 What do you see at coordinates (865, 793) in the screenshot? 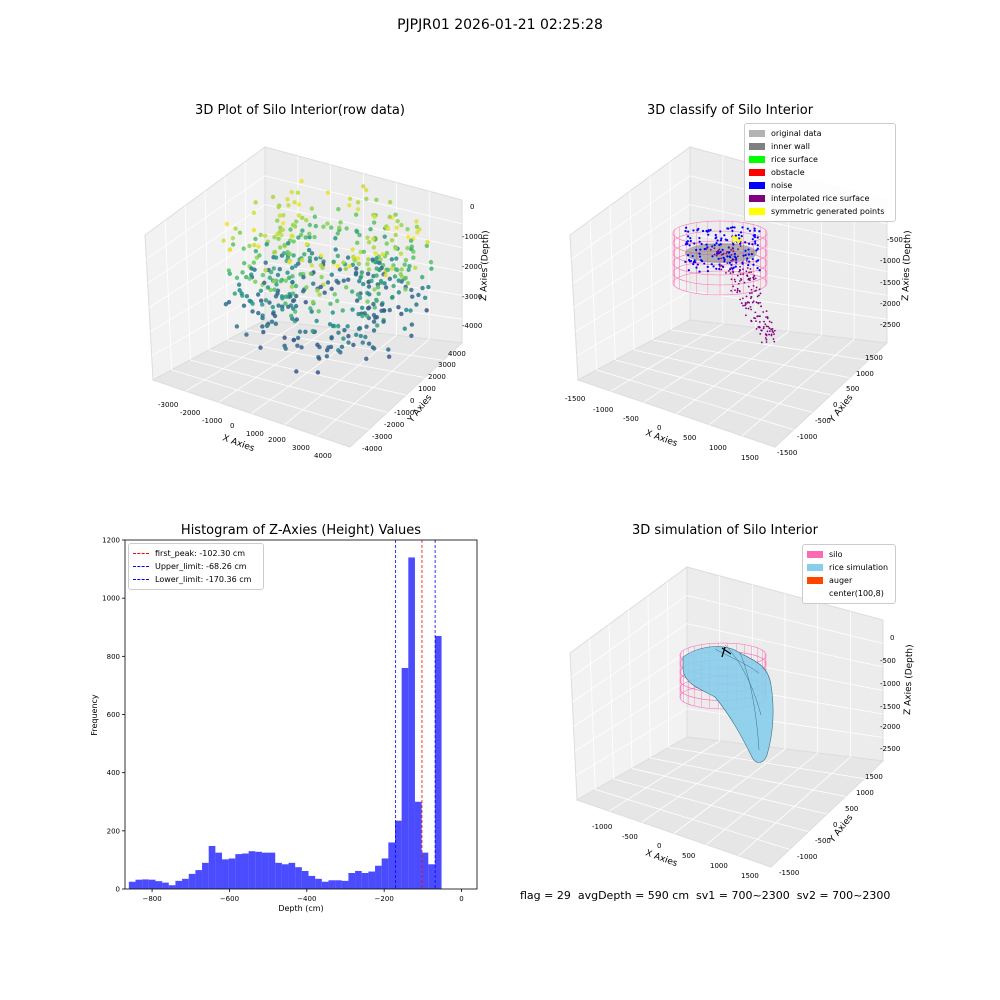
I see `simulation-ytick: 1000` at bounding box center [865, 793].